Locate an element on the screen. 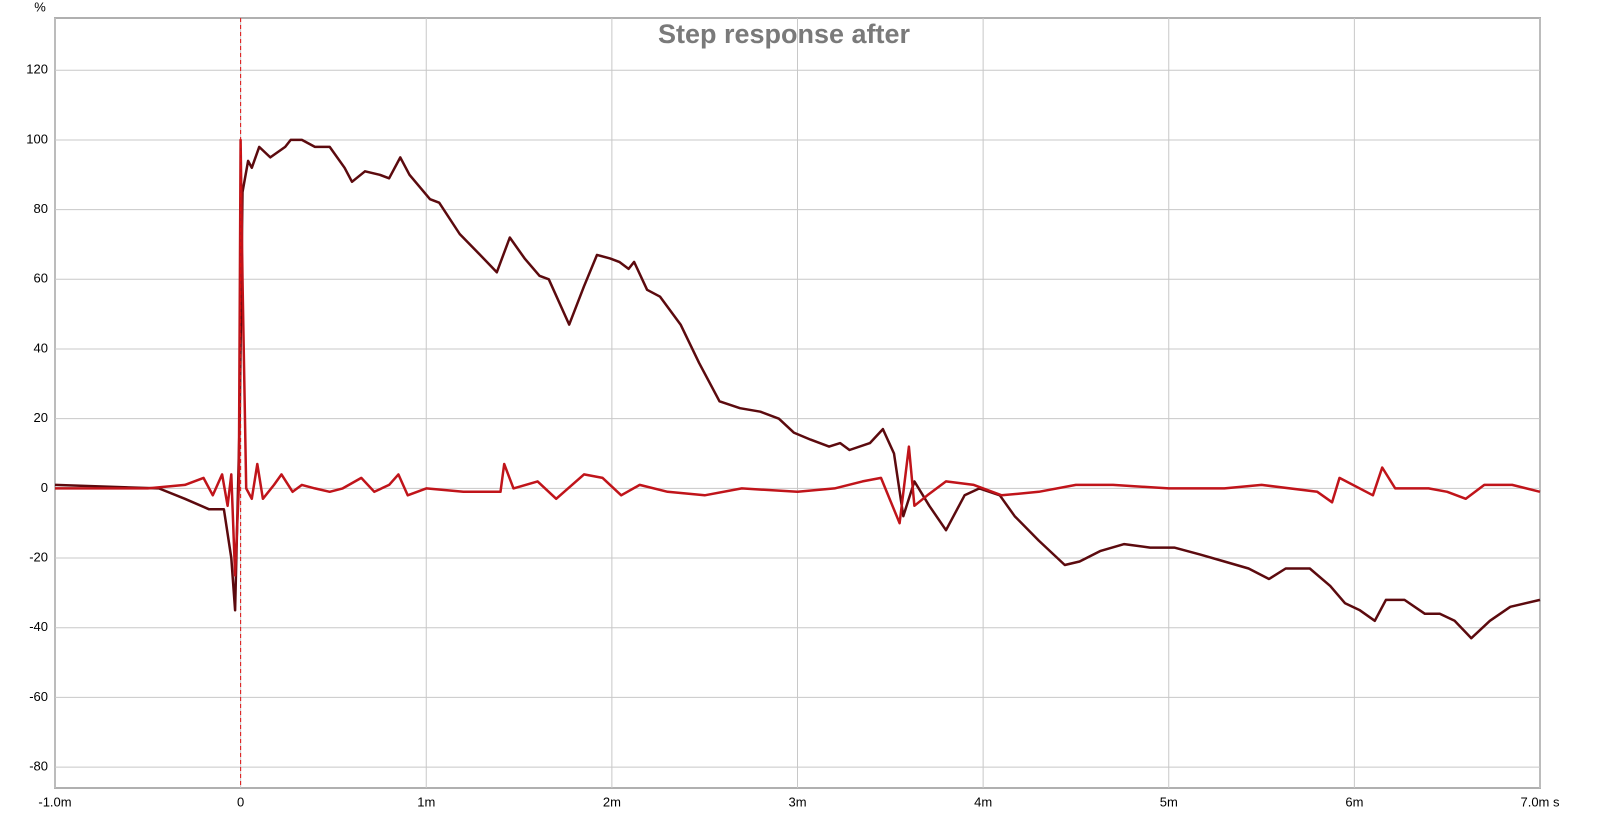 The image size is (1600, 833). chart-title: Step response after is located at coordinates (784, 34).